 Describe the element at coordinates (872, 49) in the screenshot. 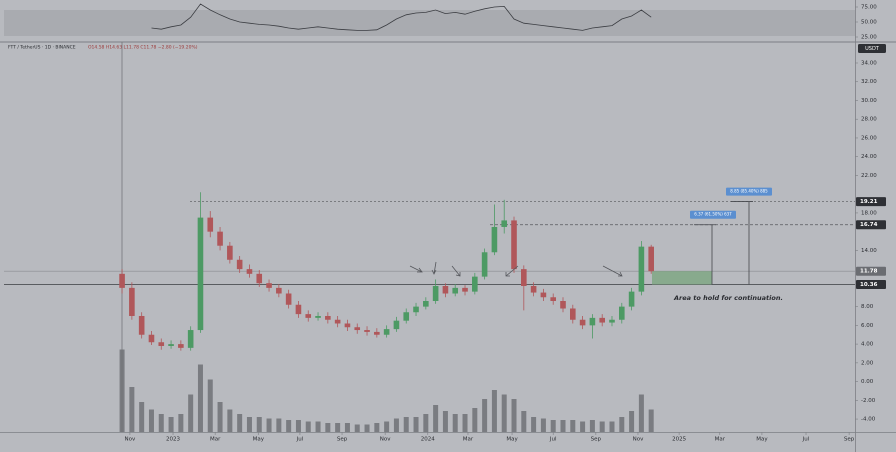

I see `currency: USDT` at that location.